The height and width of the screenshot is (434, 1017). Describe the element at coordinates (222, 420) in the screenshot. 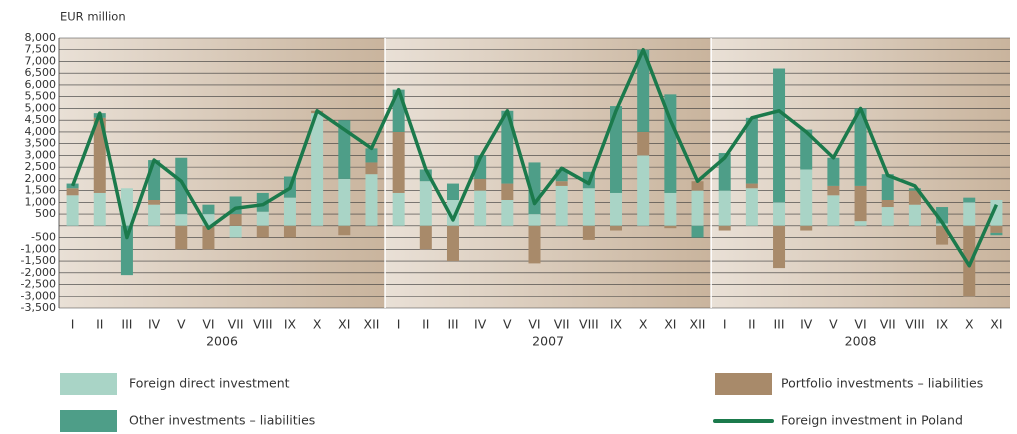

I see `legend-label: Other investments – liabilities` at that location.